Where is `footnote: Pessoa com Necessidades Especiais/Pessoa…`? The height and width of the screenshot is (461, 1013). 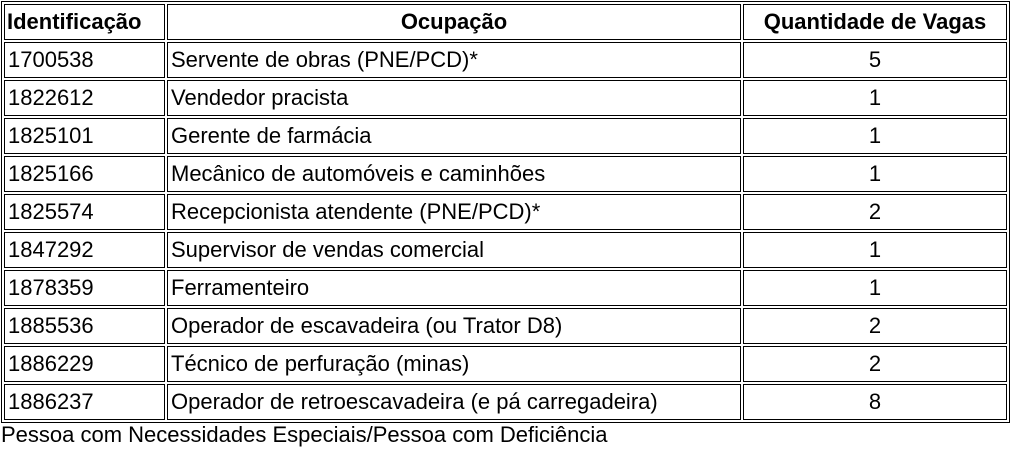 footnote: Pessoa com Necessidades Especiais/Pessoa… is located at coordinates (304, 434).